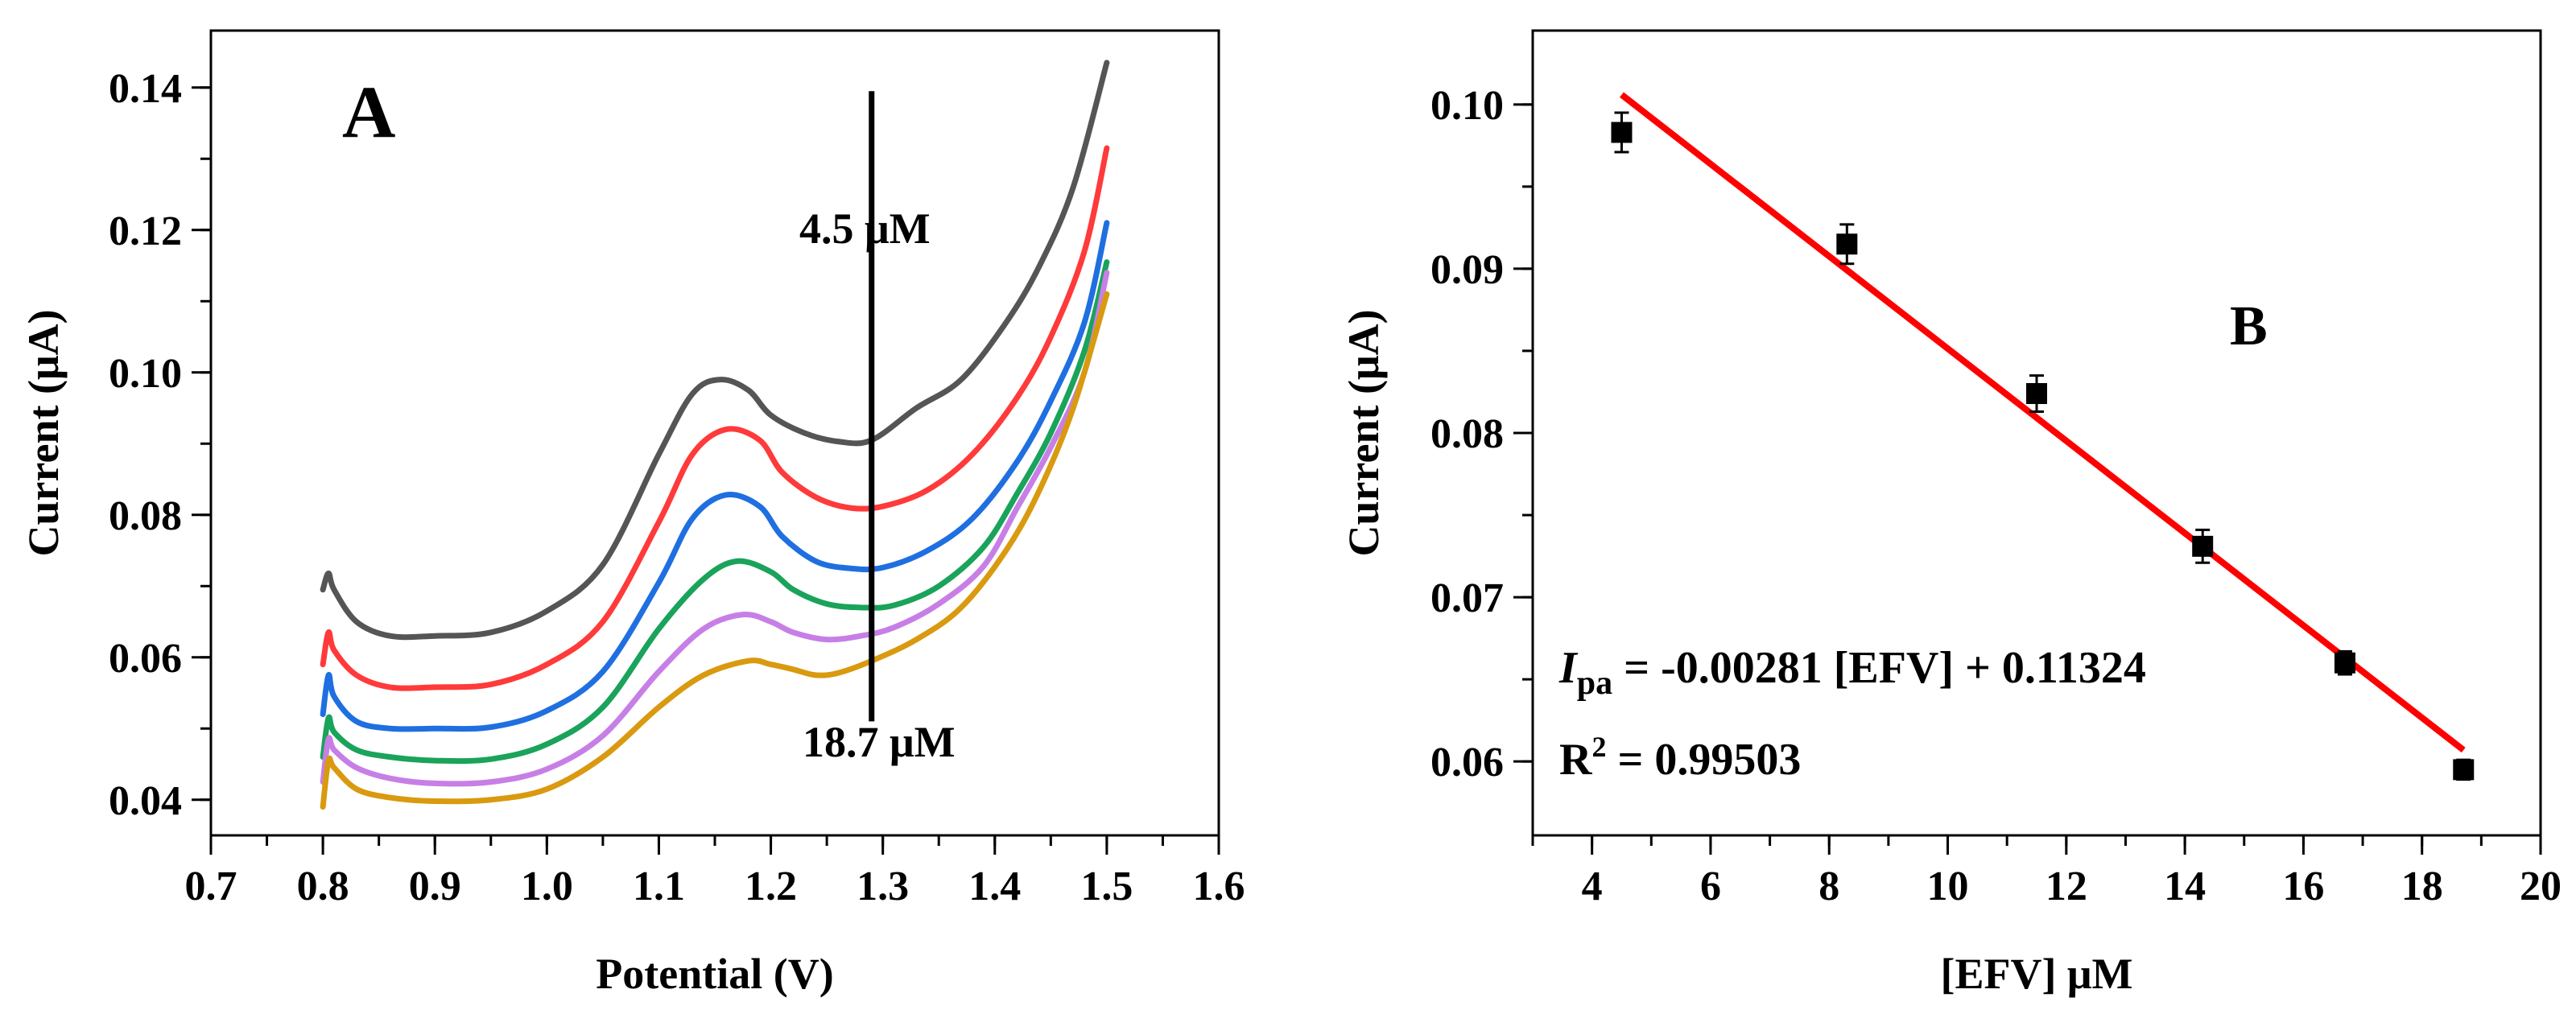  What do you see at coordinates (211, 886) in the screenshot?
I see `panel-a-x-tick-label: 0.7` at bounding box center [211, 886].